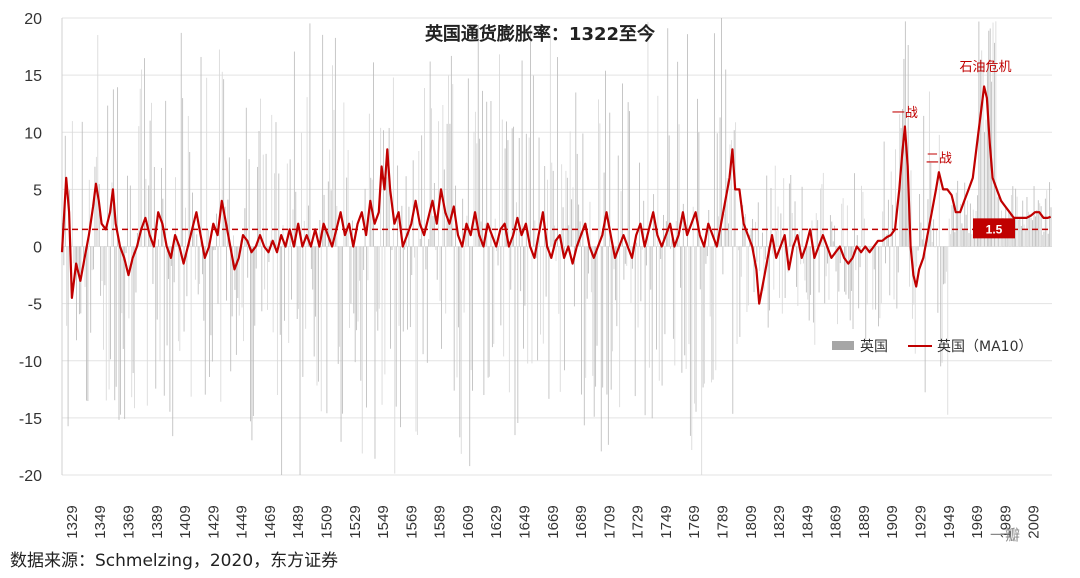  What do you see at coordinates (157, 521) in the screenshot?
I see `x-tick-label: 1389` at bounding box center [157, 521].